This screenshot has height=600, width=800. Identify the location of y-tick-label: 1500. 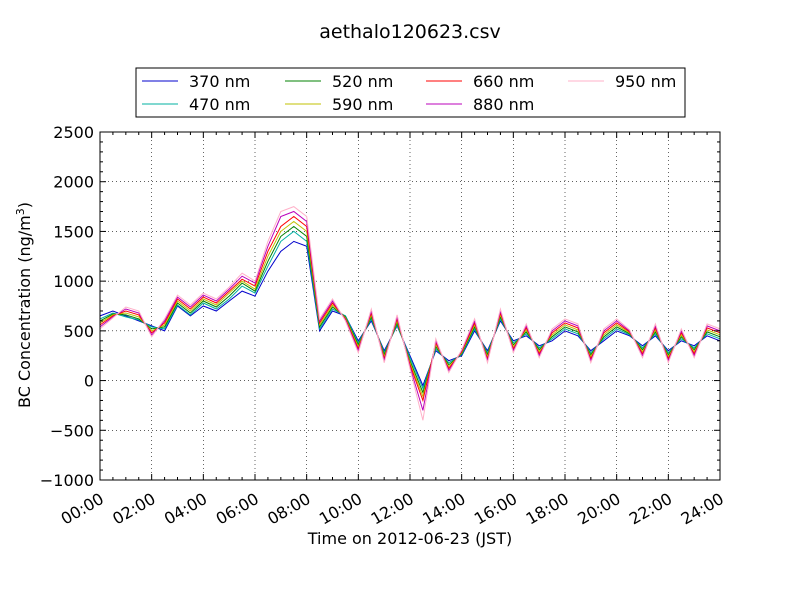
(73, 231).